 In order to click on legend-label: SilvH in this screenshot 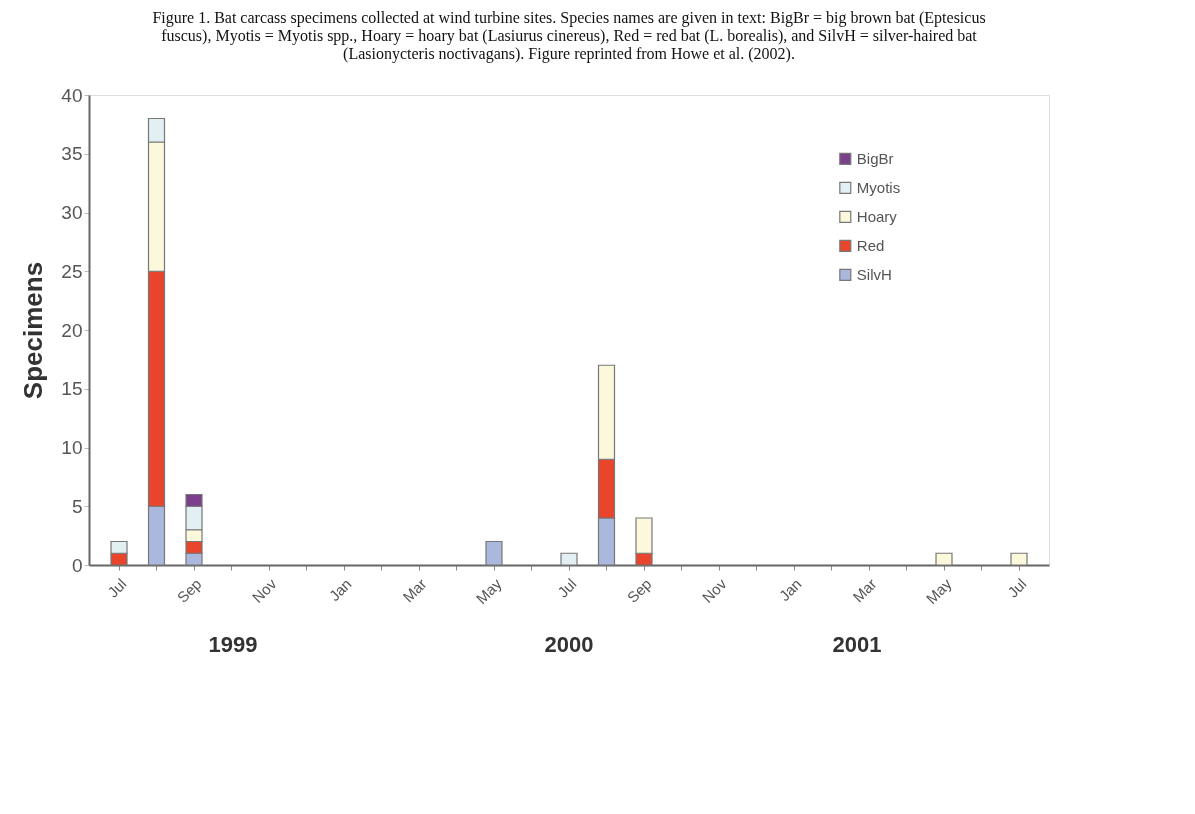, I will do `click(874, 274)`.